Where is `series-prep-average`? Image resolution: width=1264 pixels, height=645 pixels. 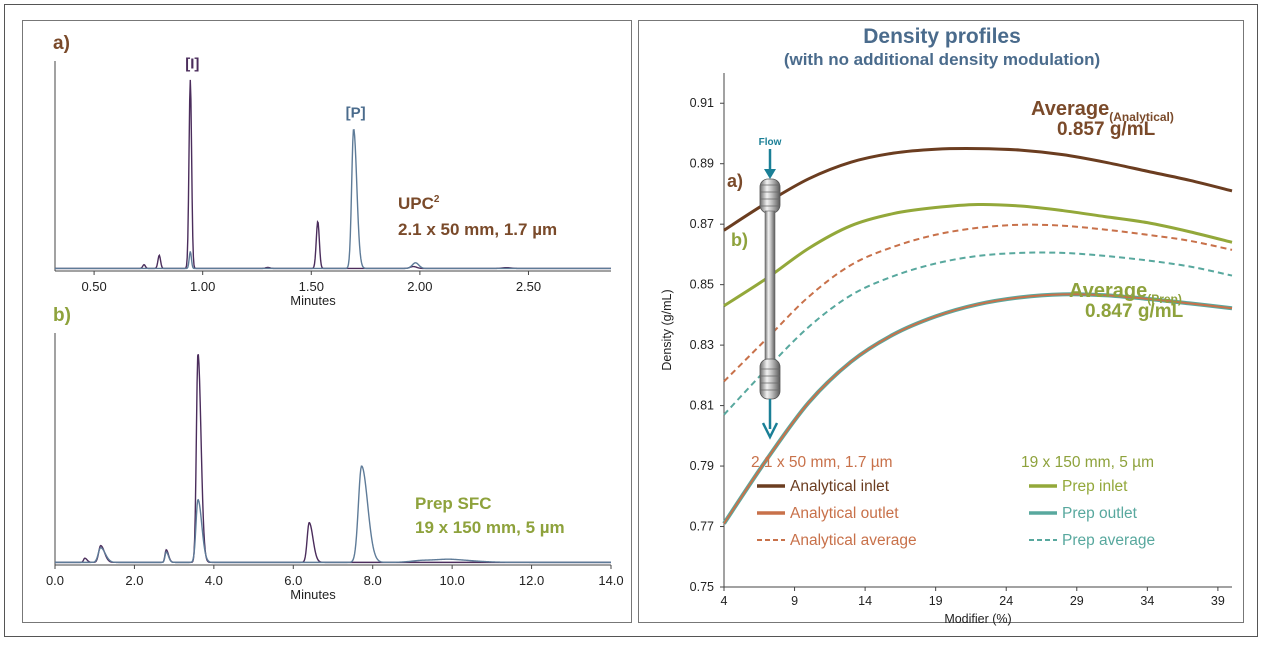
series-prep-average is located at coordinates (978, 333).